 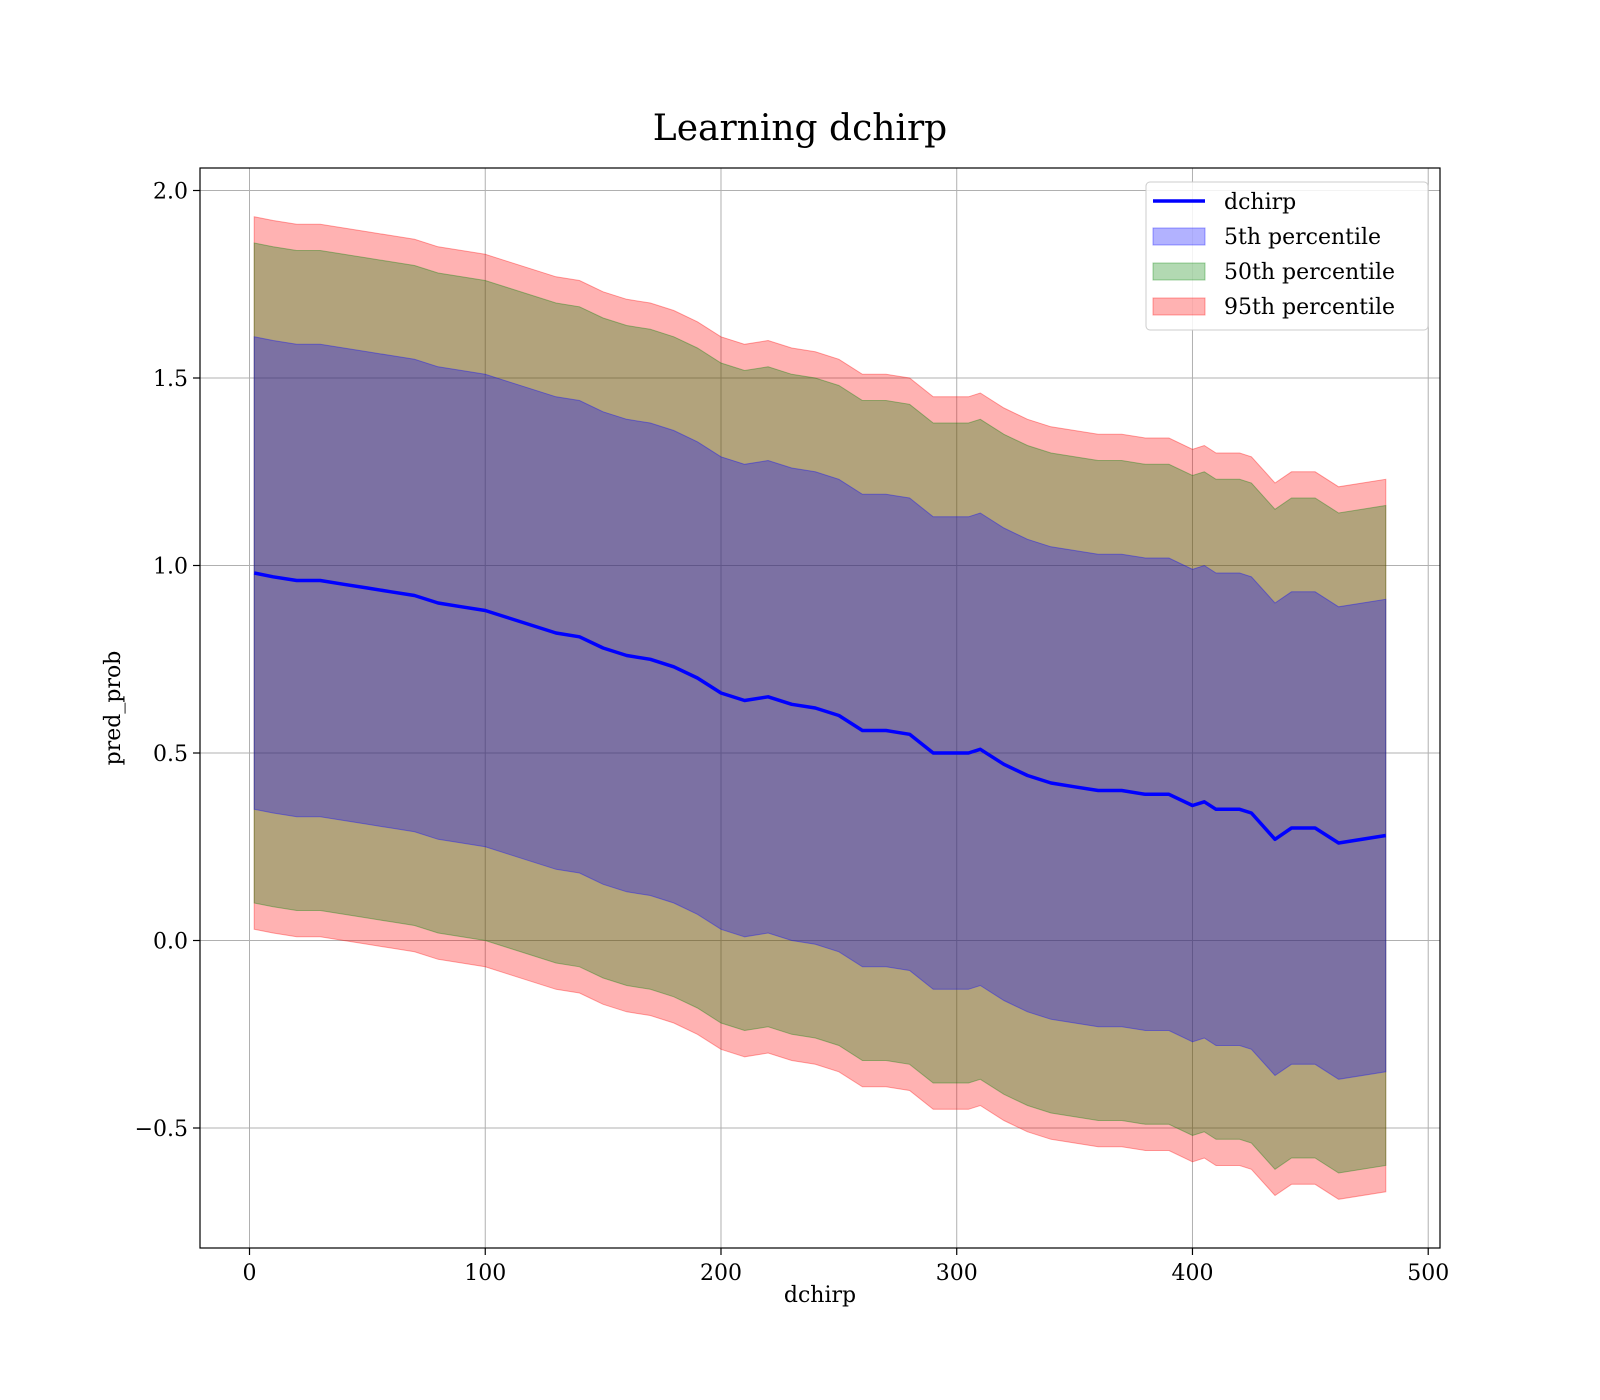 I want to click on legend-swatch-95th-percentile, so click(x=1179, y=306).